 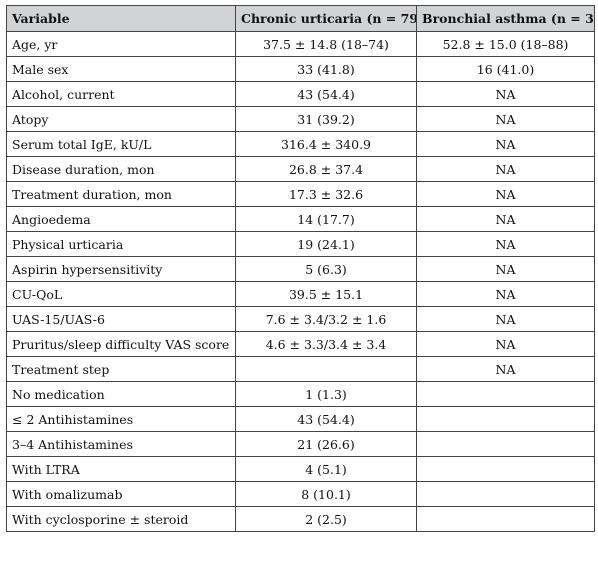 What do you see at coordinates (121, 444) in the screenshot?
I see `cell-variable: 3–4 Antihistamines` at bounding box center [121, 444].